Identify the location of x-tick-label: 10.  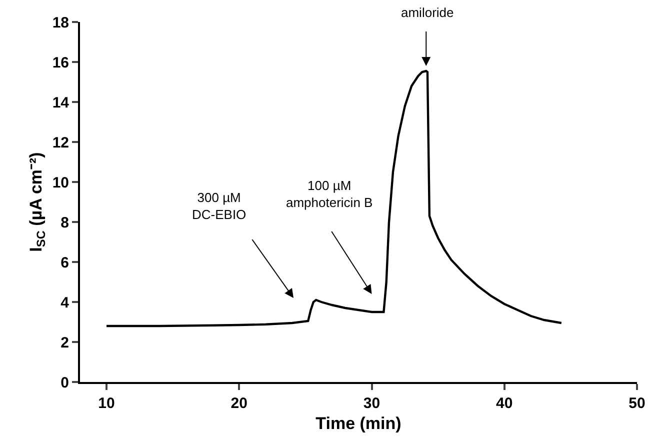
(106, 403).